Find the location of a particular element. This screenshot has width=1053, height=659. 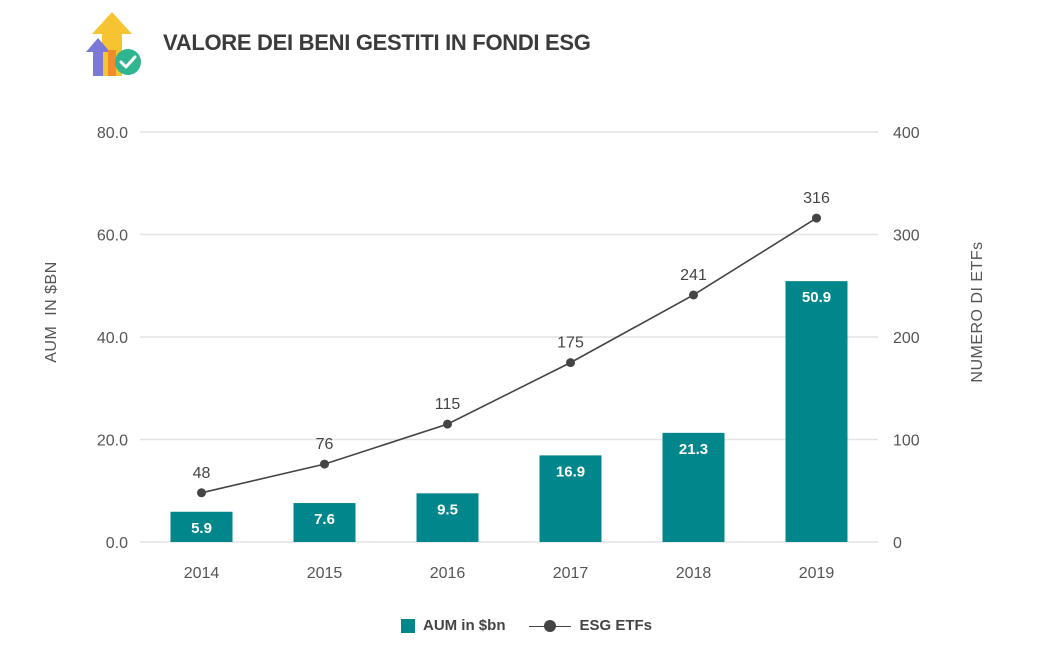

x-tick-label: 2014 is located at coordinates (202, 573).